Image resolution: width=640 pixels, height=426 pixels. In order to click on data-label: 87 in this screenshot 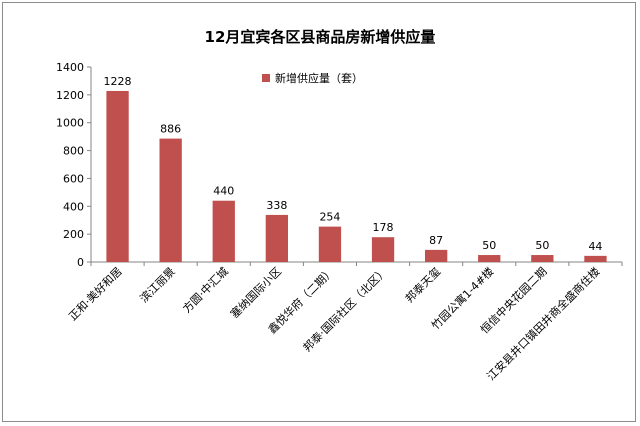, I will do `click(436, 240)`.